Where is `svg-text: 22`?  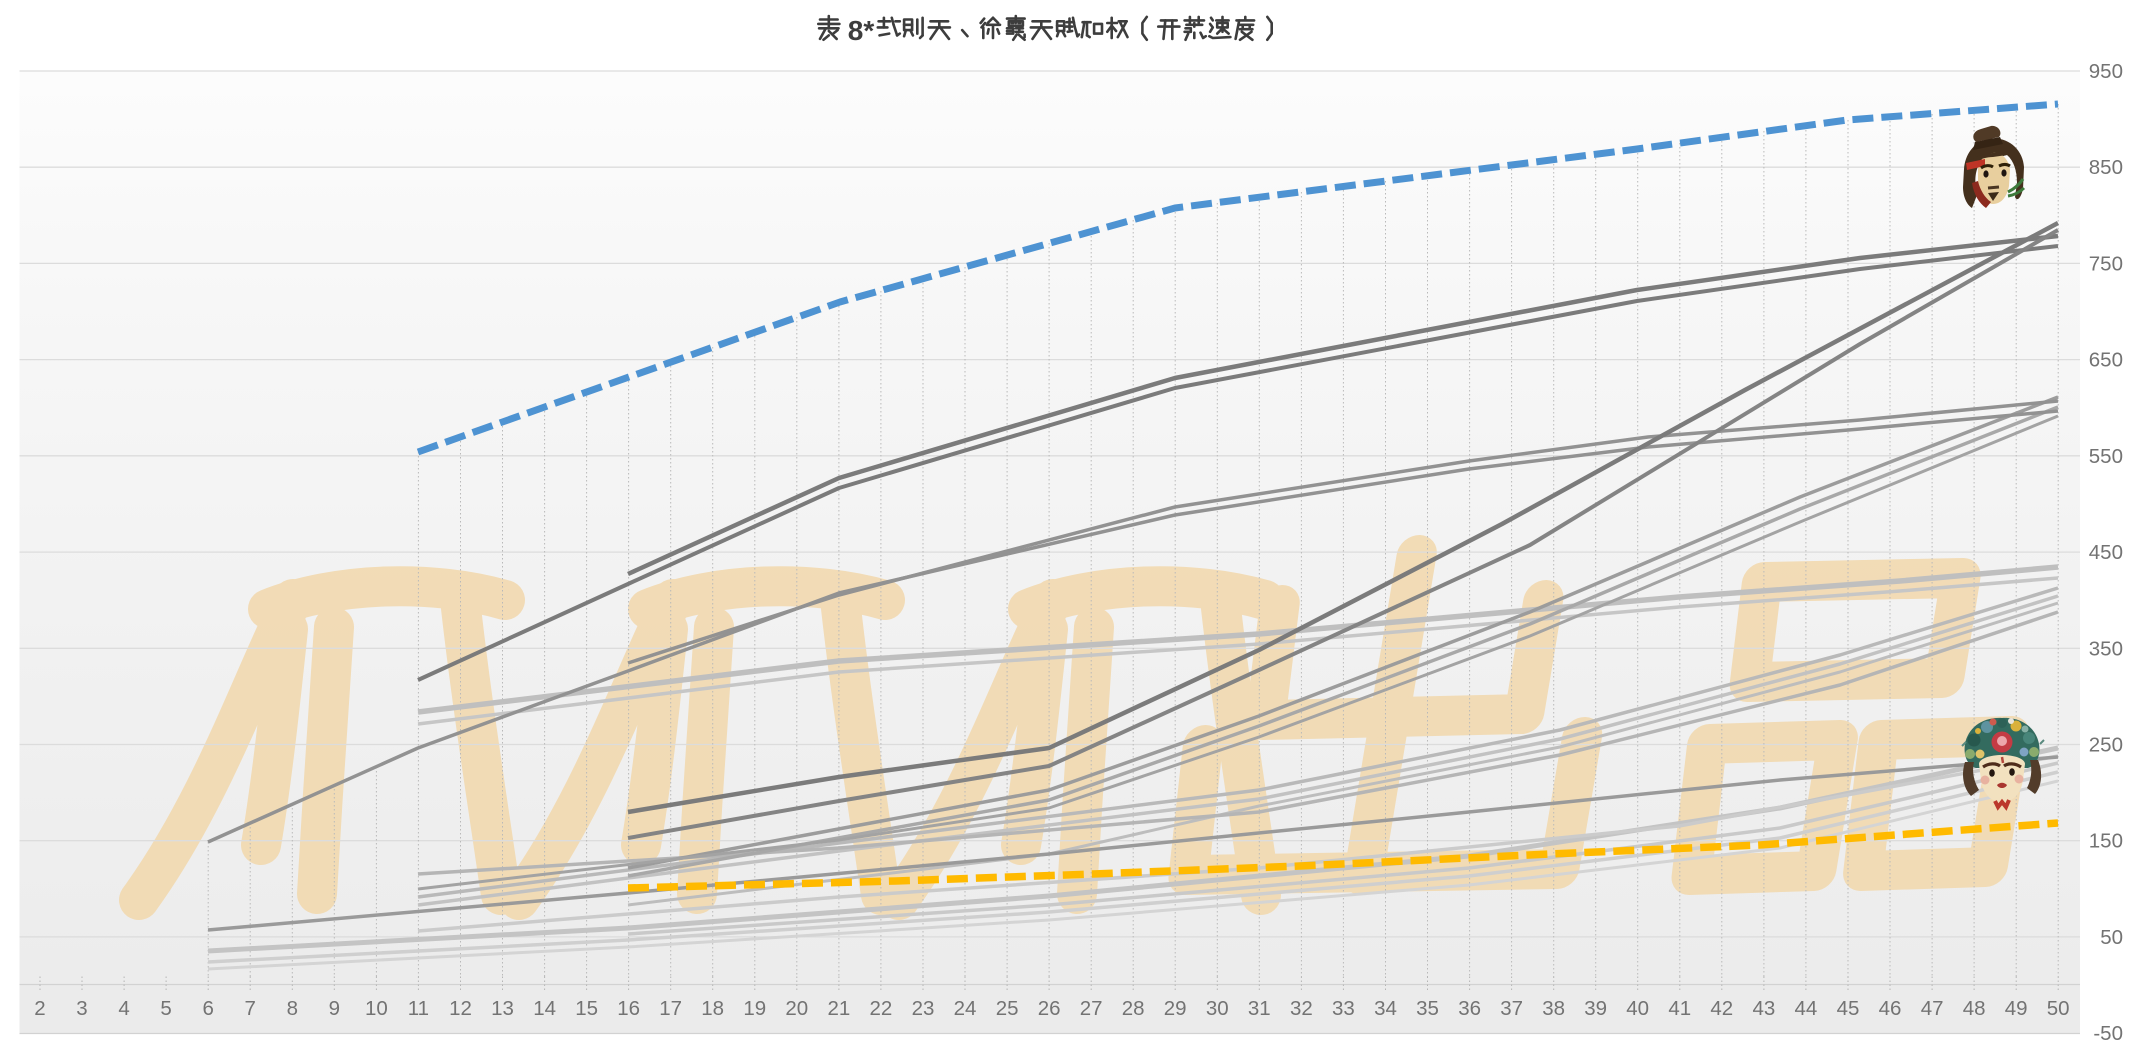
svg-text: 22 is located at coordinates (880, 1008).